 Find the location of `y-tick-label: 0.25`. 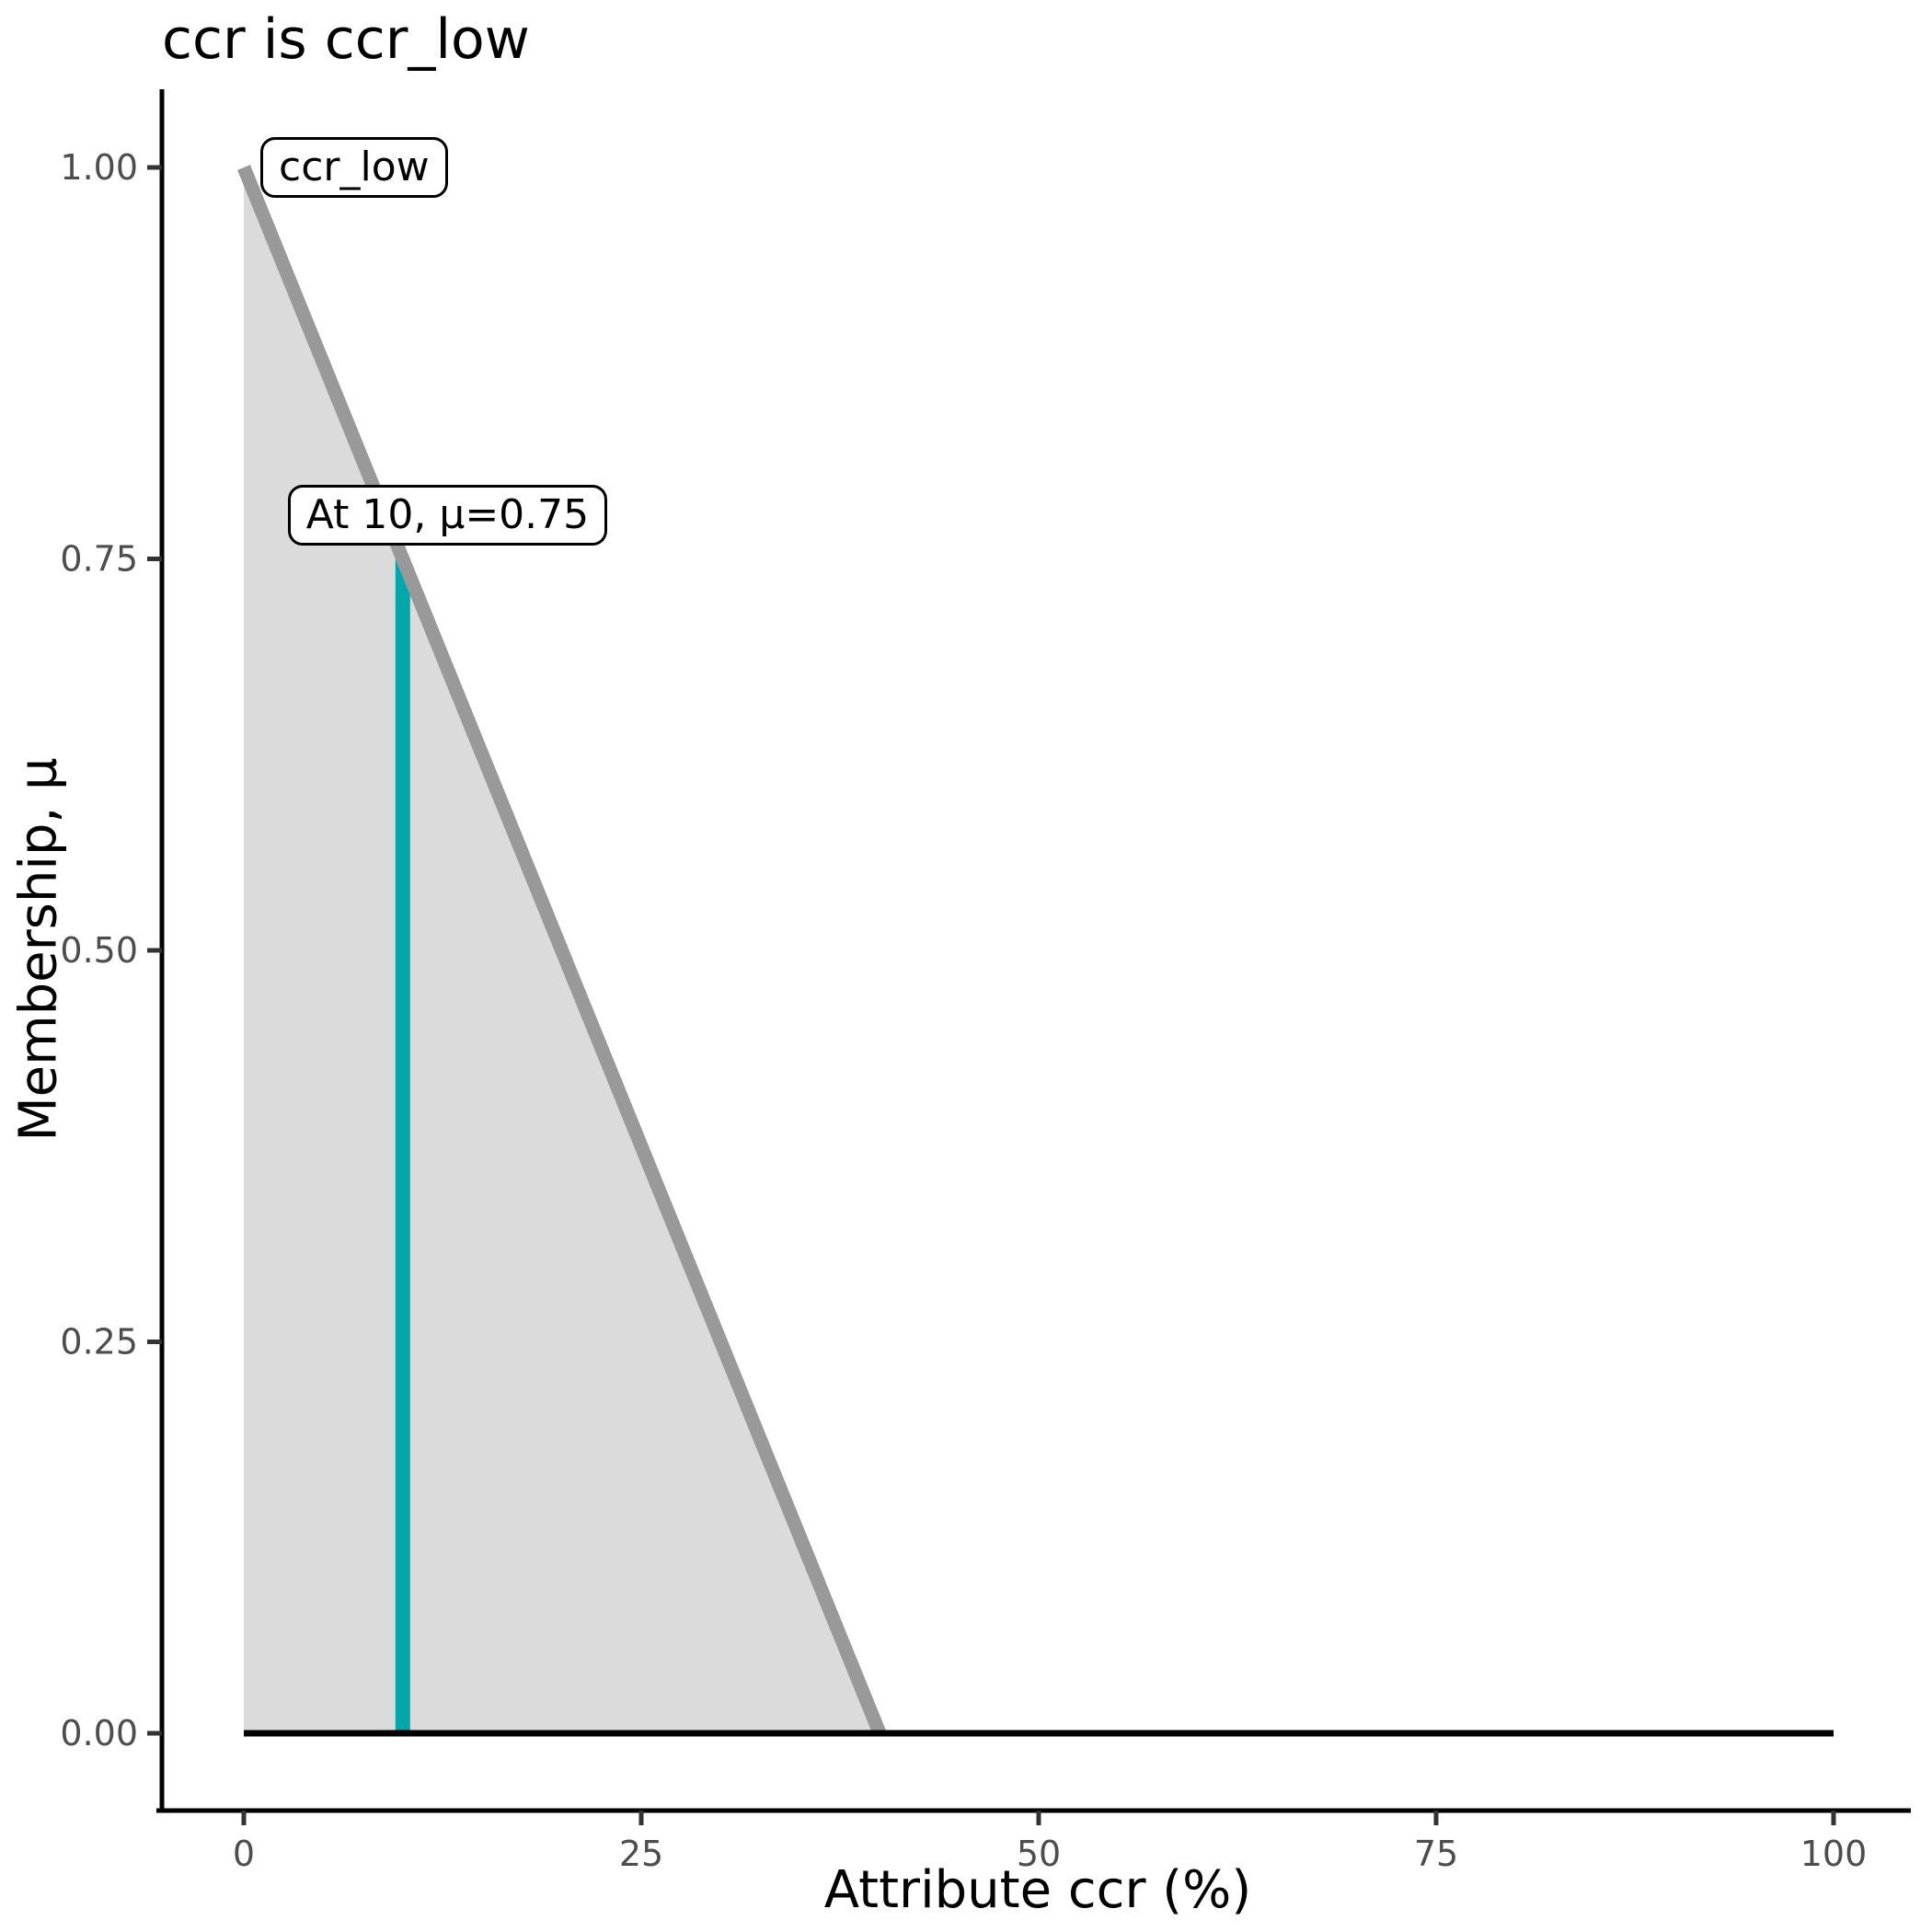

y-tick-label: 0.25 is located at coordinates (99, 1342).